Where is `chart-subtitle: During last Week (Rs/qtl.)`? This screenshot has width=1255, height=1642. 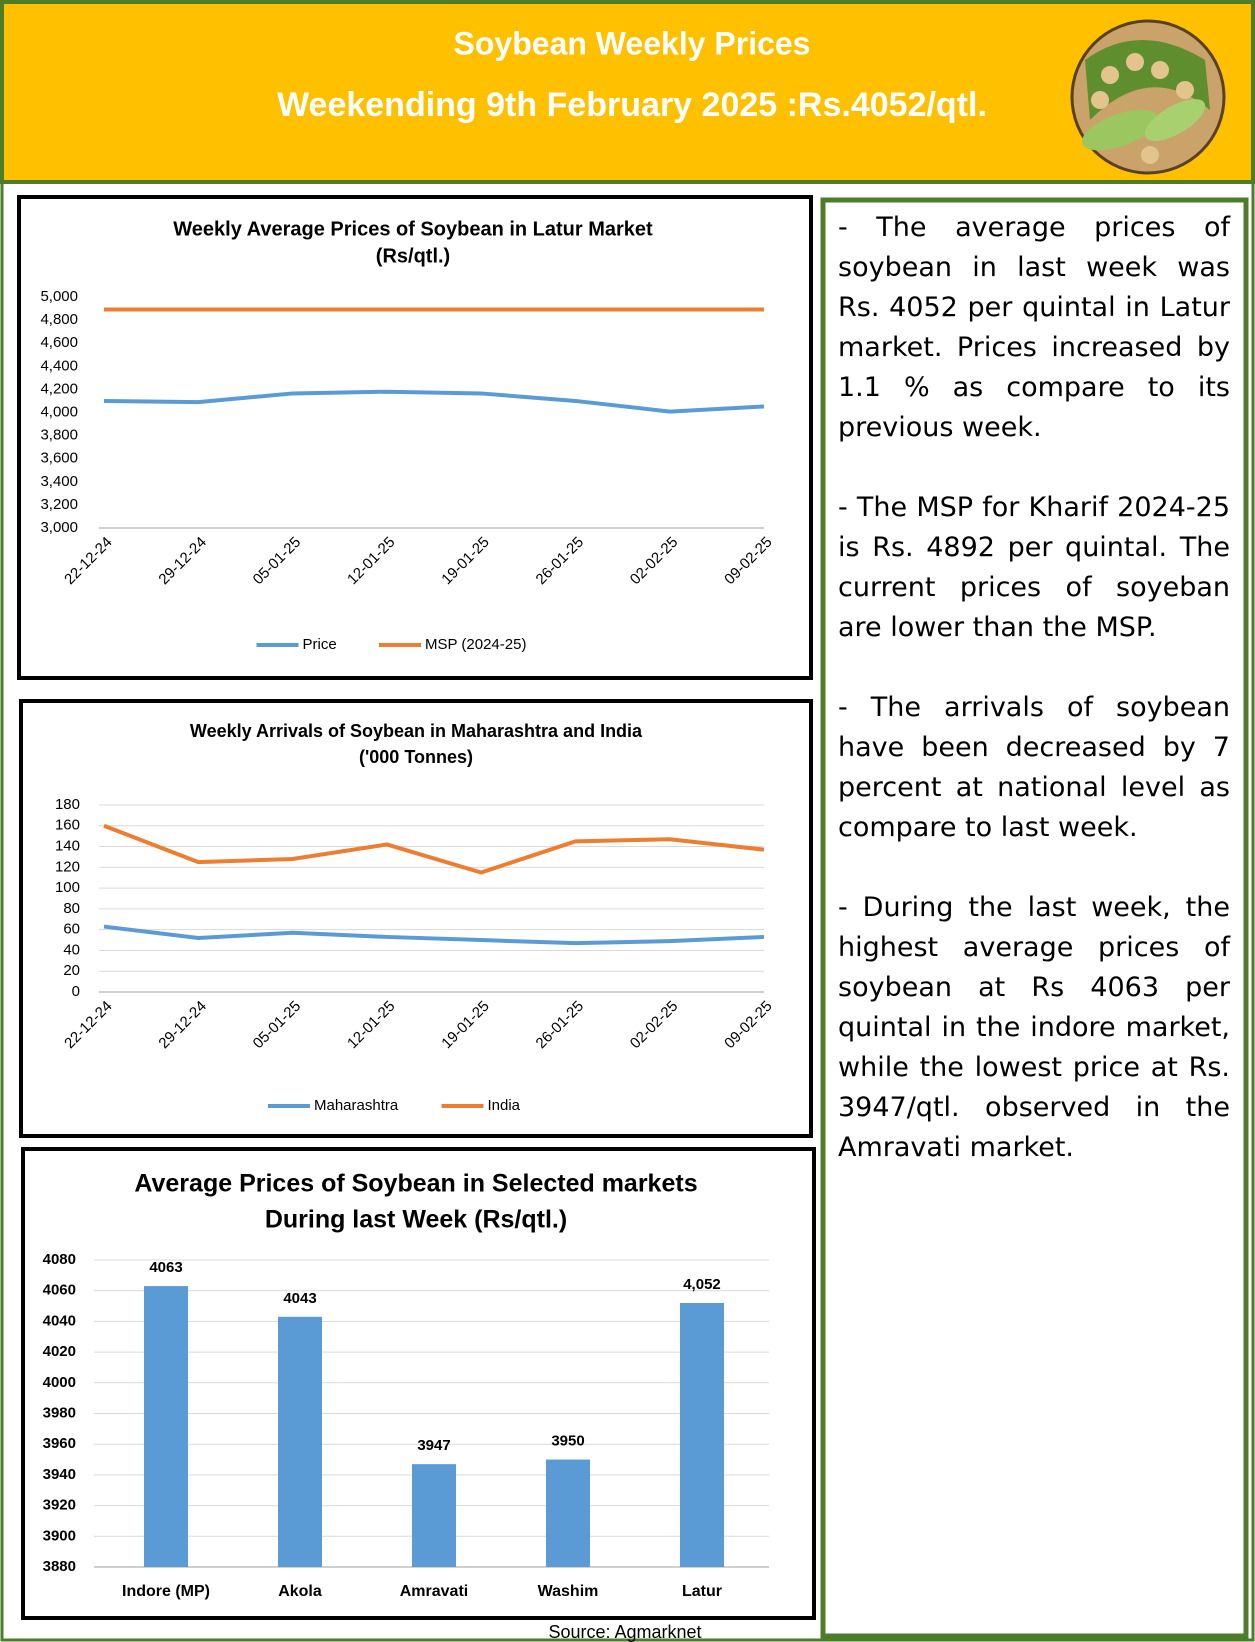 chart-subtitle: During last Week (Rs/qtl.) is located at coordinates (416, 1220).